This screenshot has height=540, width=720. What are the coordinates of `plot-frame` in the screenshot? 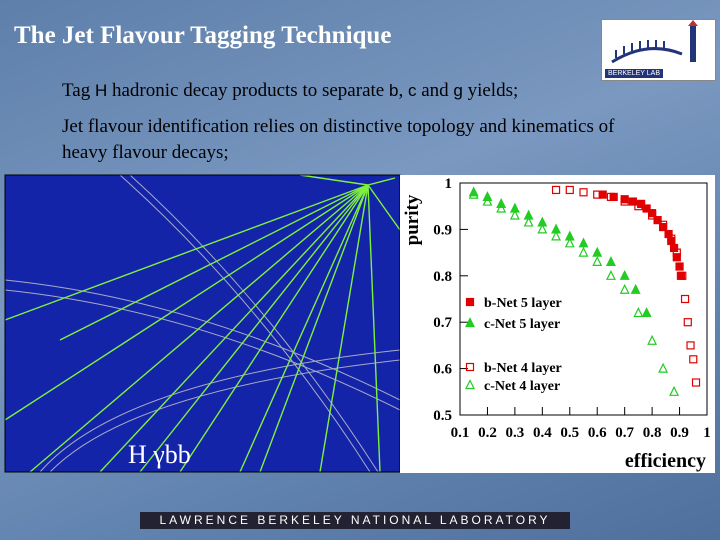 It's located at (583, 299).